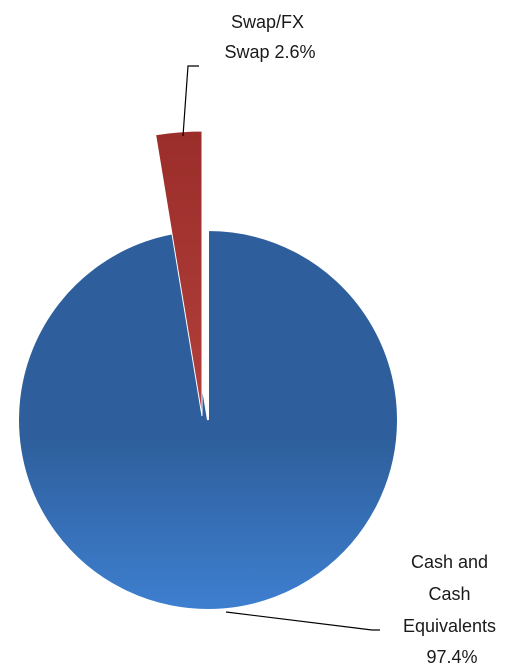 The image size is (524, 670). I want to click on data-label-cash-line-4: 97.4%, so click(451, 657).